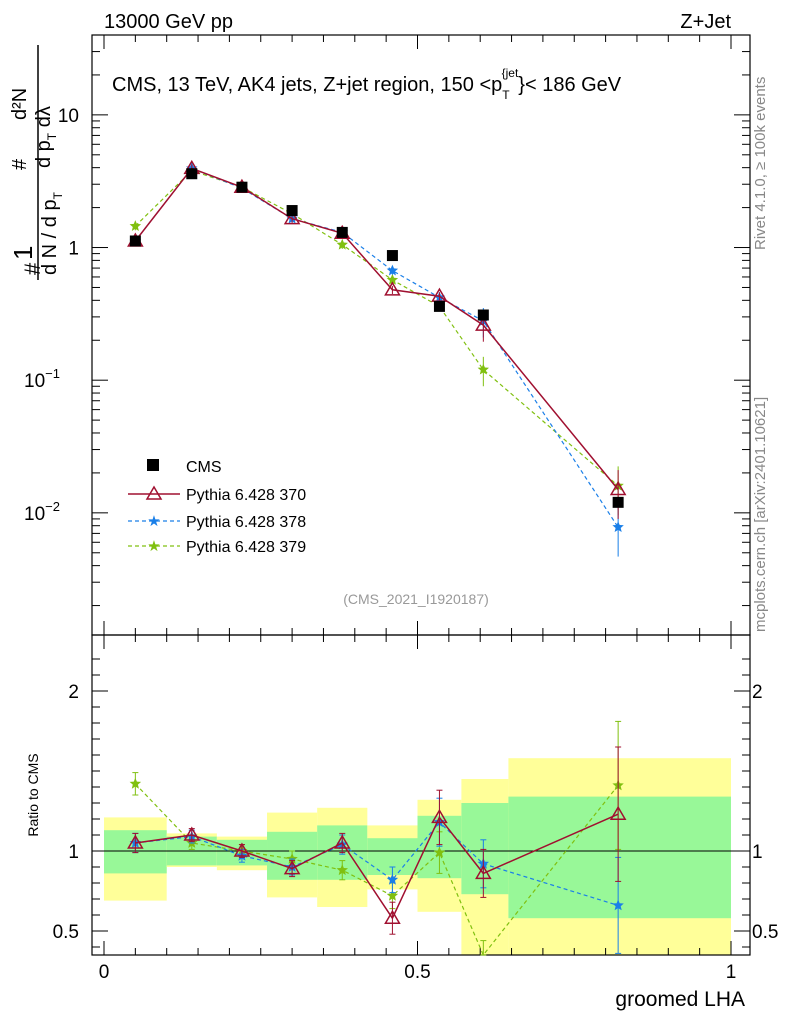 The height and width of the screenshot is (1024, 786). I want to click on ratio-ytick-label-left-2: 2, so click(73, 692).